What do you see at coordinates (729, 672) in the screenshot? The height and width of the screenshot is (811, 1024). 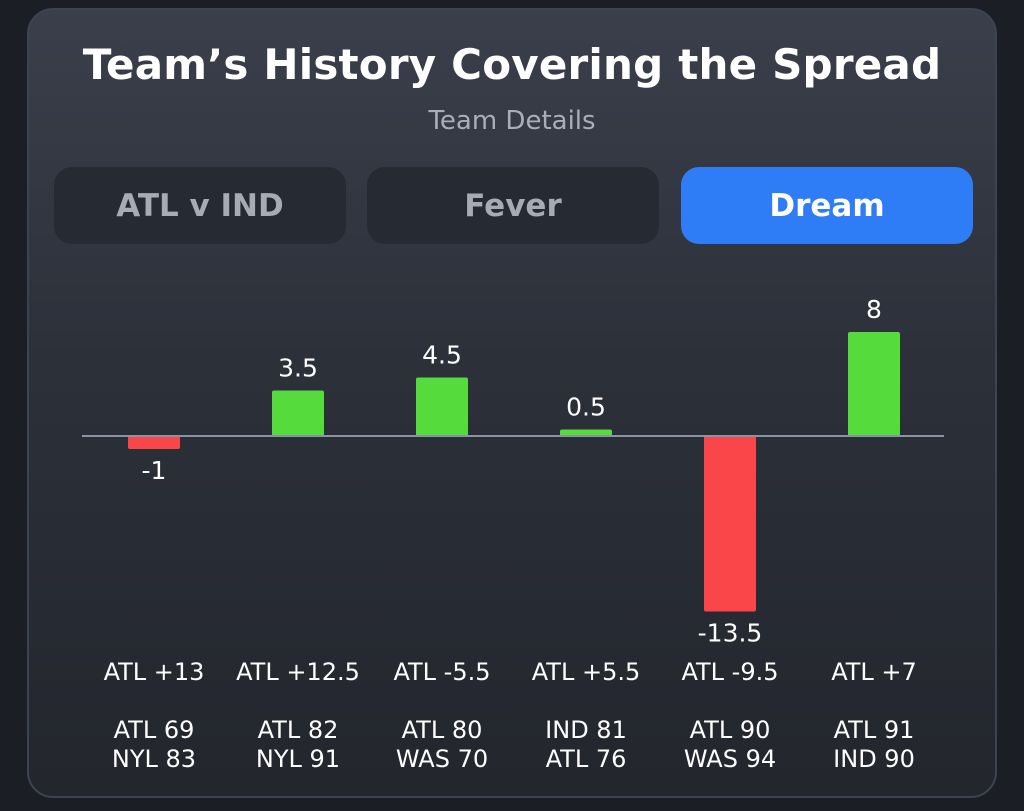 I see `spread-label-4: ATL -9.5` at bounding box center [729, 672].